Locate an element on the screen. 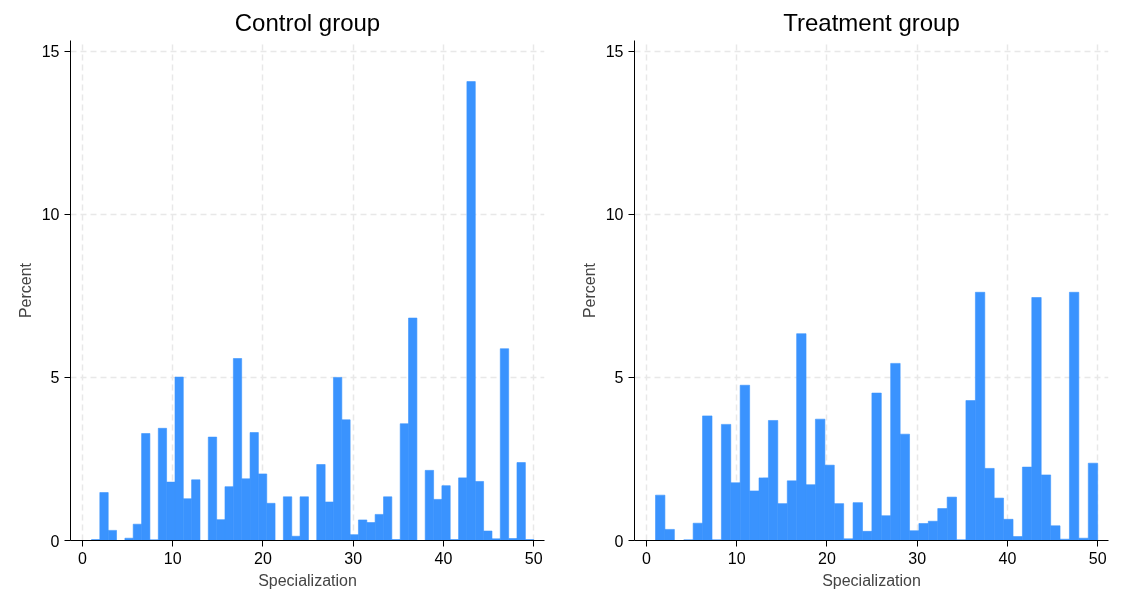 The width and height of the screenshot is (1128, 608). chart-title: Control group is located at coordinates (307, 22).